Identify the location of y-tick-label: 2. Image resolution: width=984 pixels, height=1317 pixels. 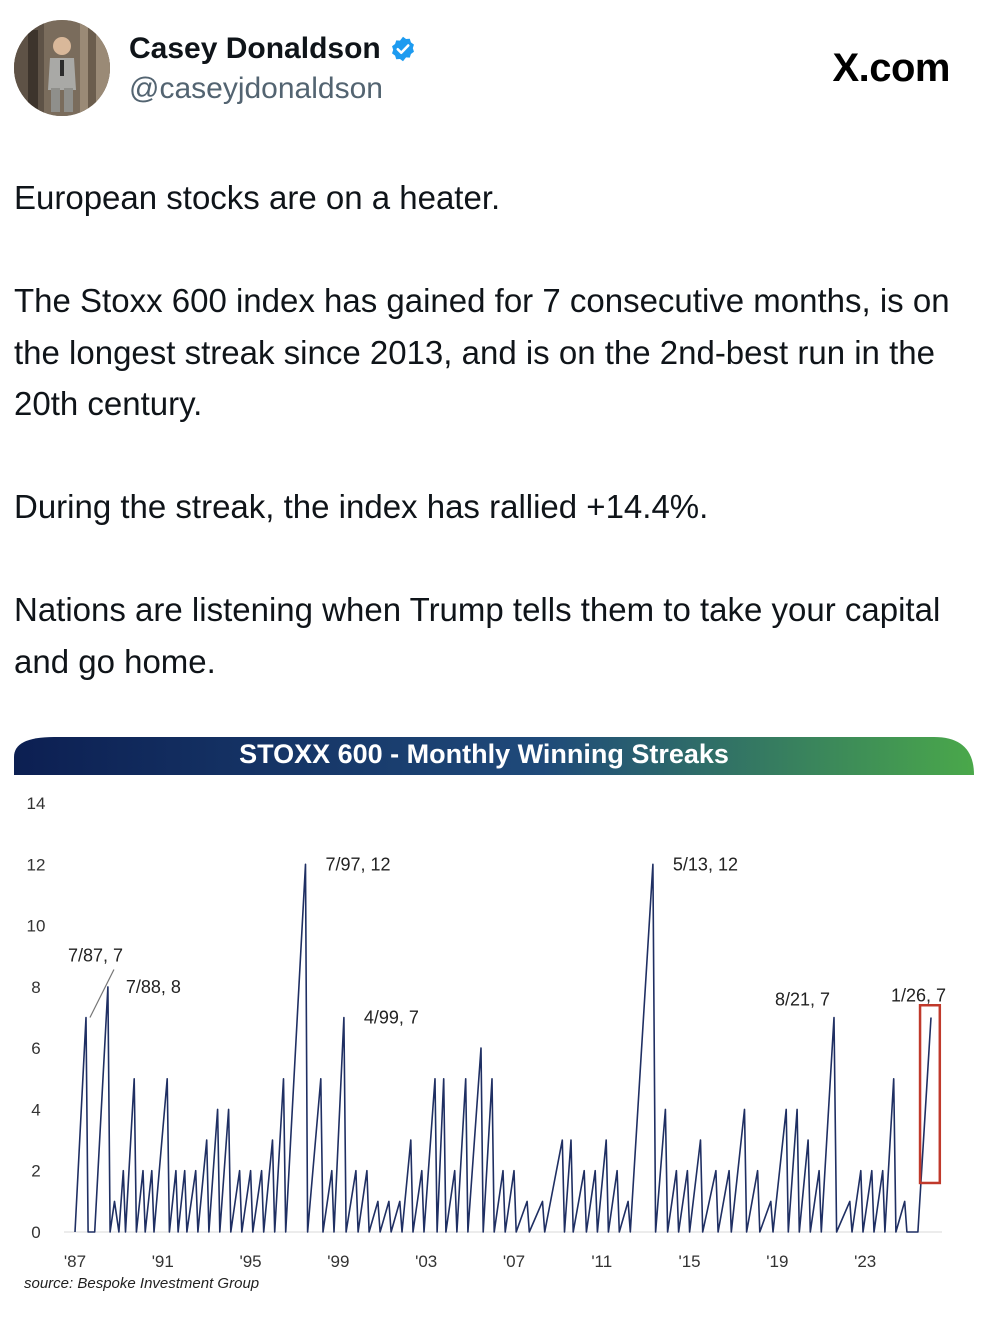
(35, 1171).